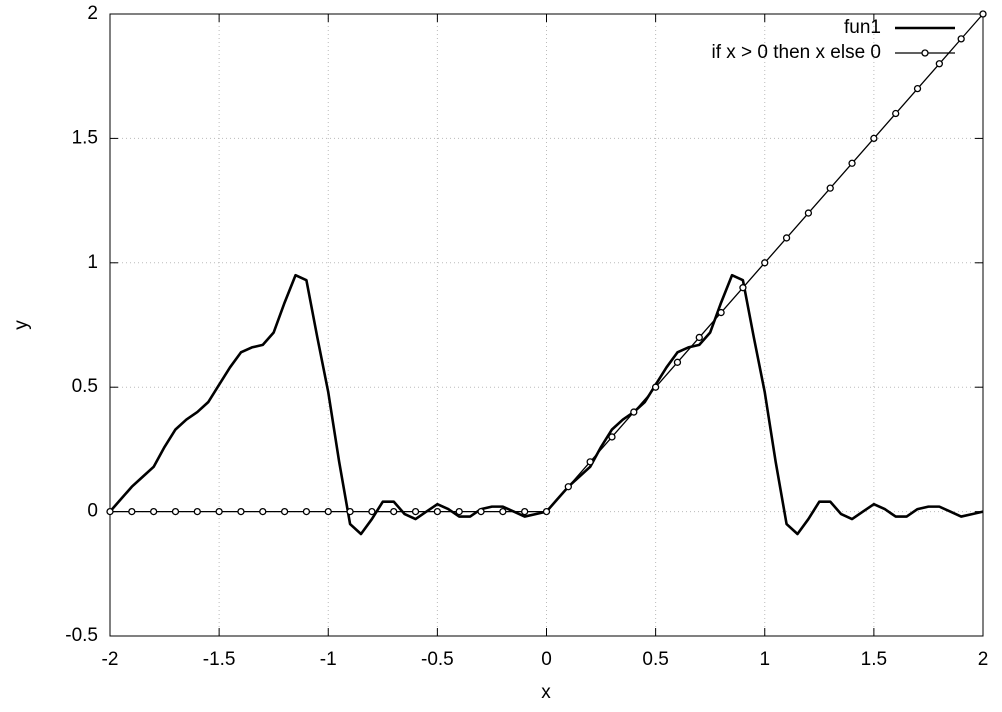 The height and width of the screenshot is (712, 1002). What do you see at coordinates (85, 386) in the screenshot?
I see `y-tick-label: 0.5` at bounding box center [85, 386].